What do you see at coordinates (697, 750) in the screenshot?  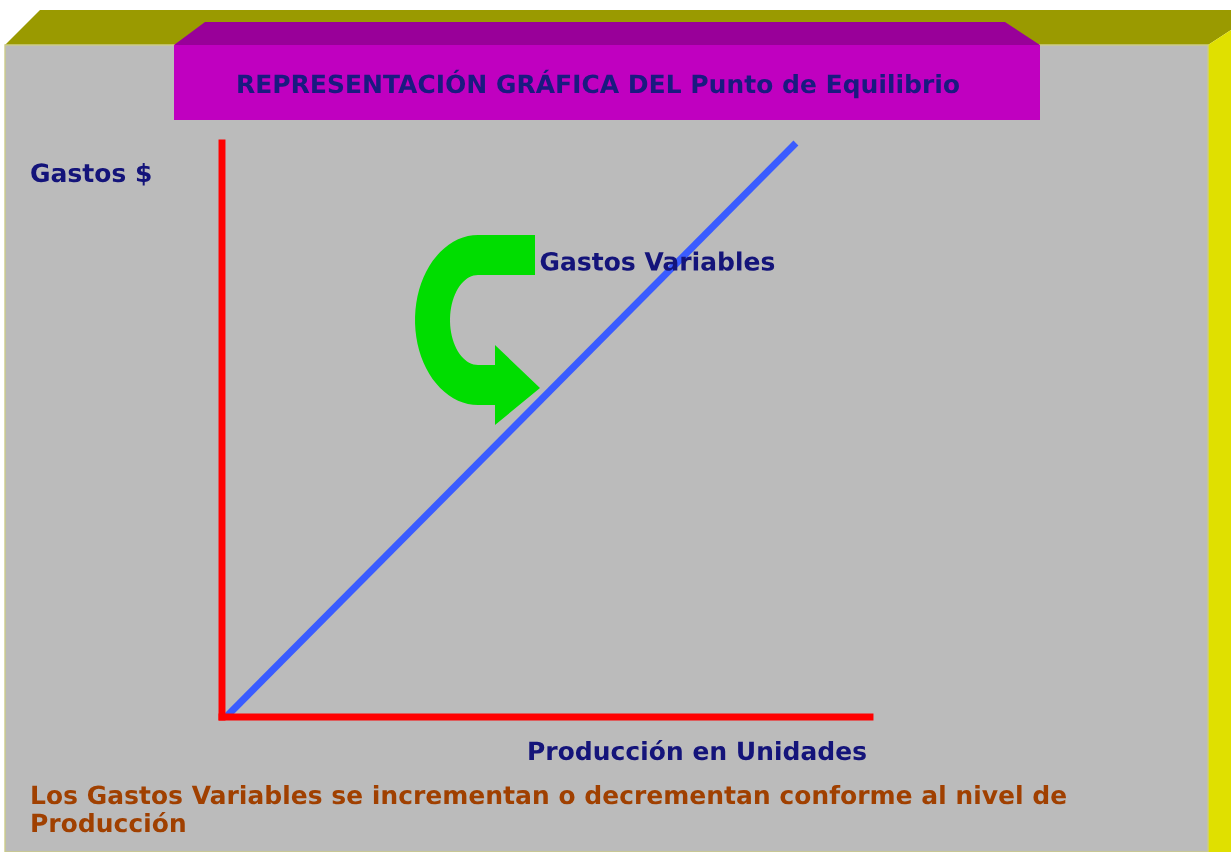 I see `x-axis-title: Producción en Unidades` at bounding box center [697, 750].